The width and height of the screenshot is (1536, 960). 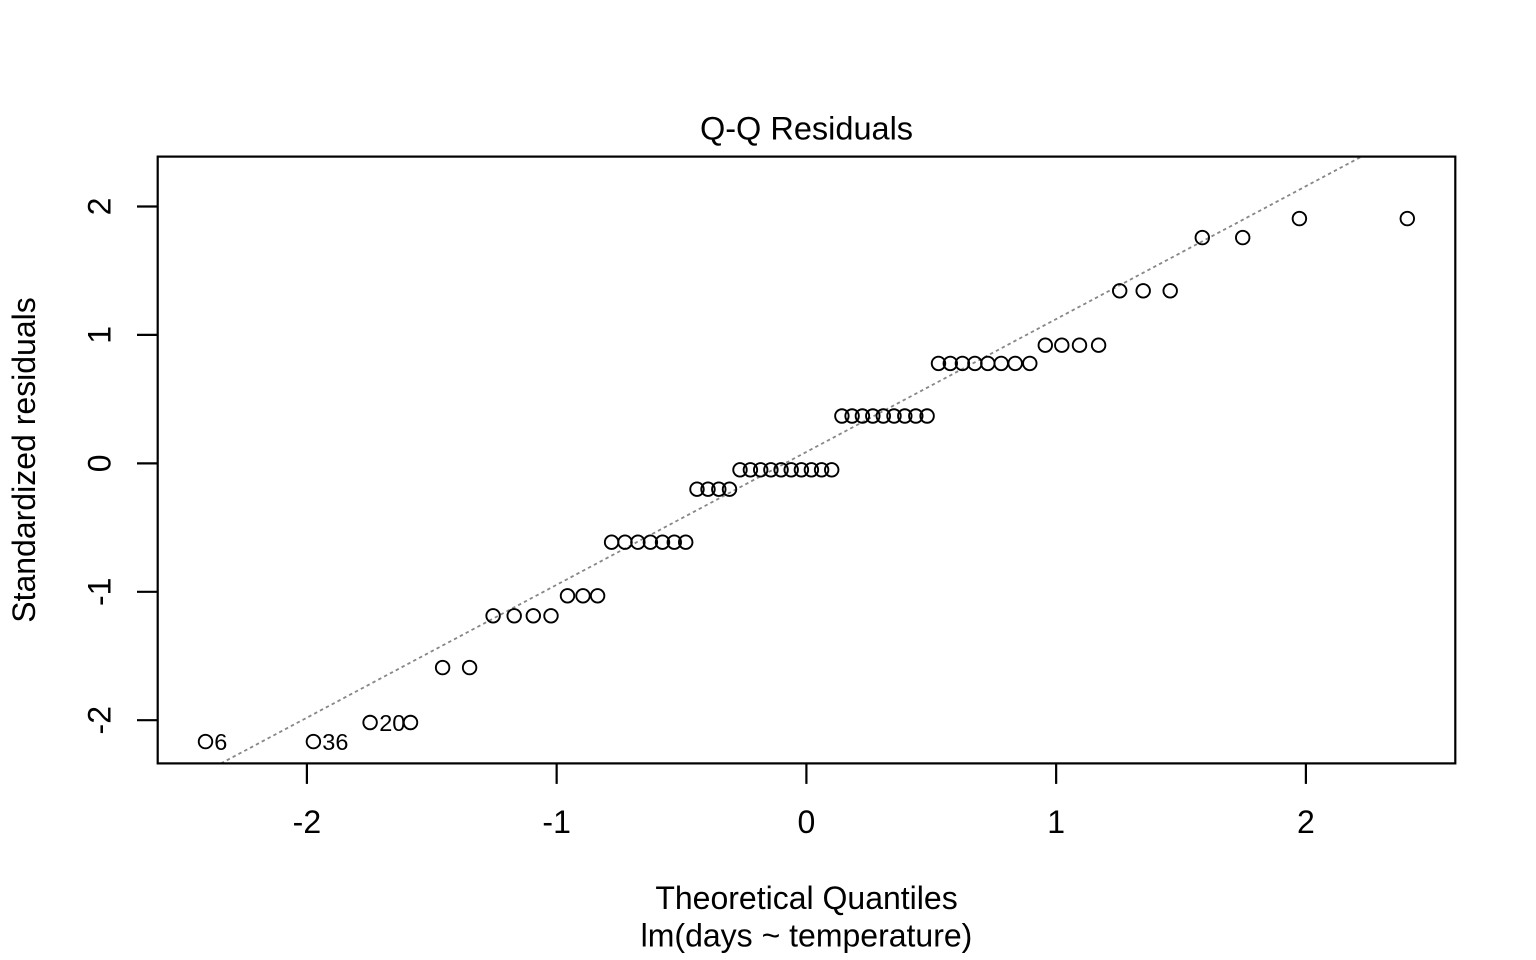 I want to click on svg-text: Standardized residuals, so click(x=24, y=460).